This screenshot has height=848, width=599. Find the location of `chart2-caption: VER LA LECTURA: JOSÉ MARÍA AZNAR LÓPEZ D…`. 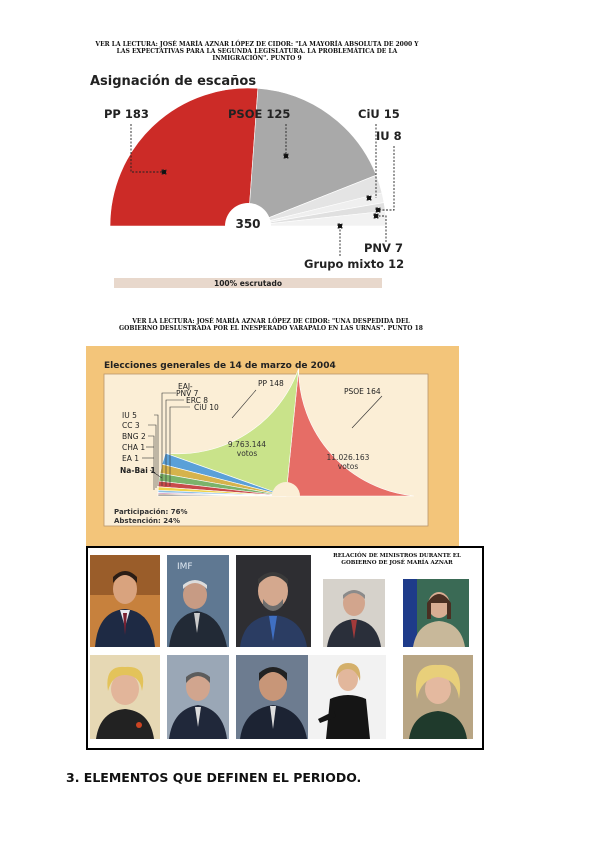

chart2-caption: VER LA LECTURA: JOSÉ MARÍA AZNAR LÓPEZ D… is located at coordinates (271, 325).